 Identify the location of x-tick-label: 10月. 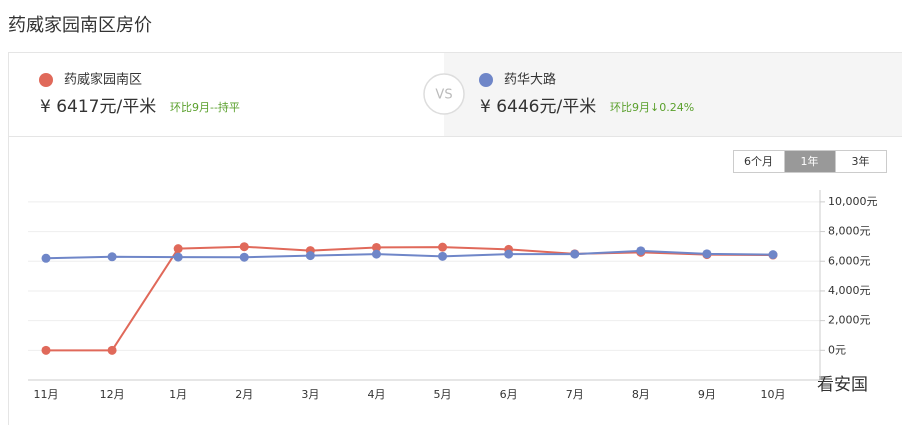
(773, 394).